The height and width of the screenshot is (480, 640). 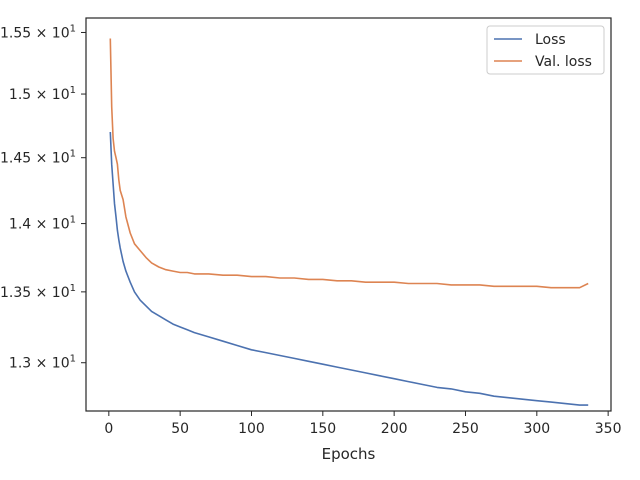 What do you see at coordinates (42, 94) in the screenshot?
I see `y-tick-label: 1.5 × 10¹` at bounding box center [42, 94].